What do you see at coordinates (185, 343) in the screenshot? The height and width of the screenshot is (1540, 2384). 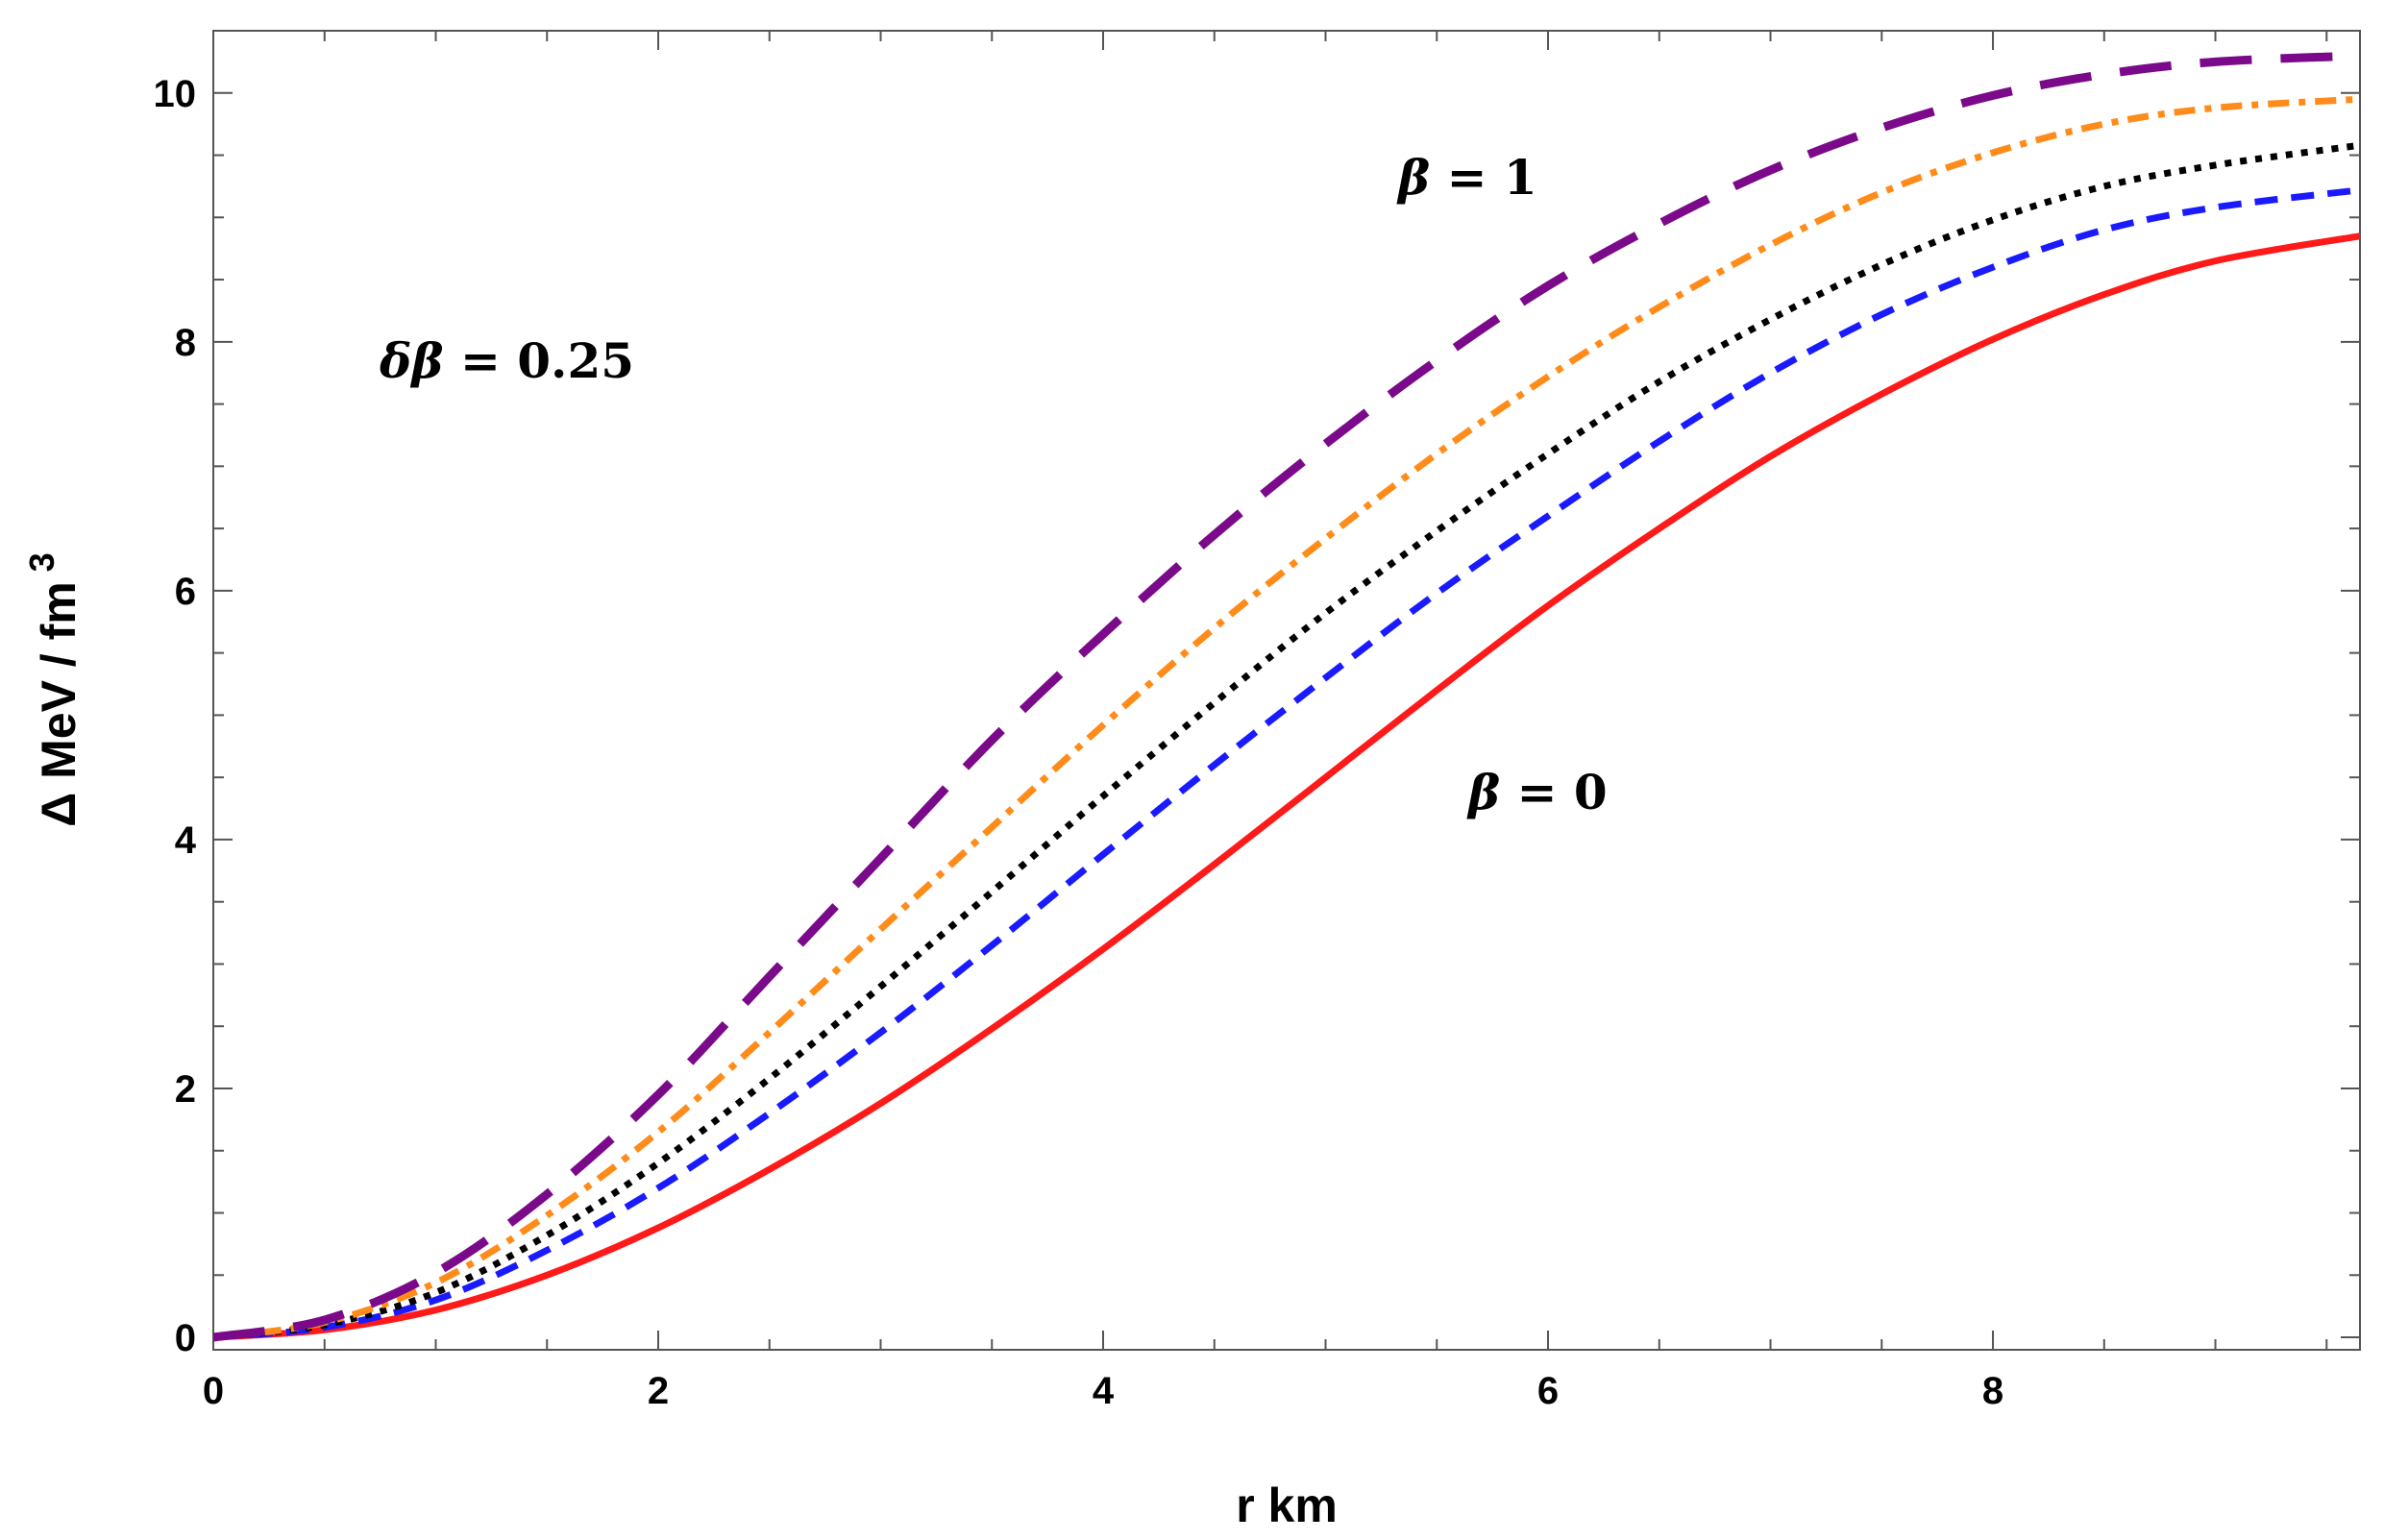 I see `y-tick-label: 8` at bounding box center [185, 343].